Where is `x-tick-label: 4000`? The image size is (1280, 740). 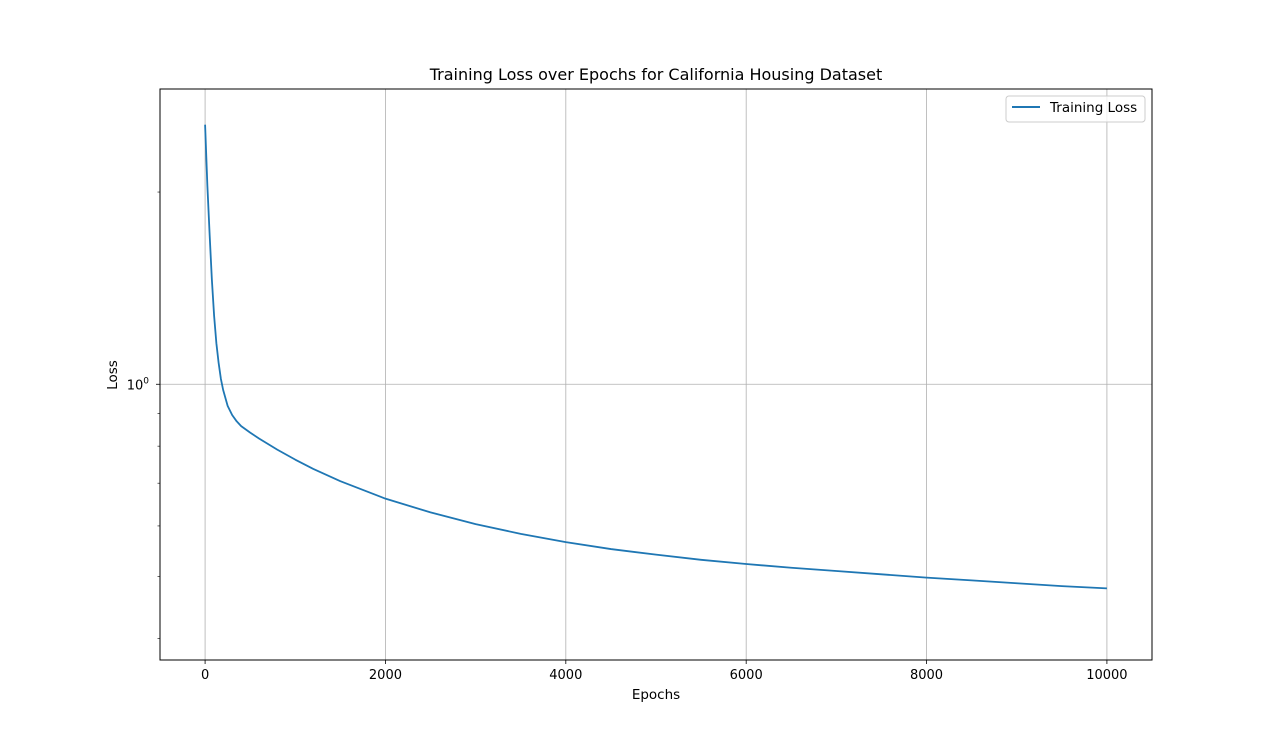 x-tick-label: 4000 is located at coordinates (565, 675).